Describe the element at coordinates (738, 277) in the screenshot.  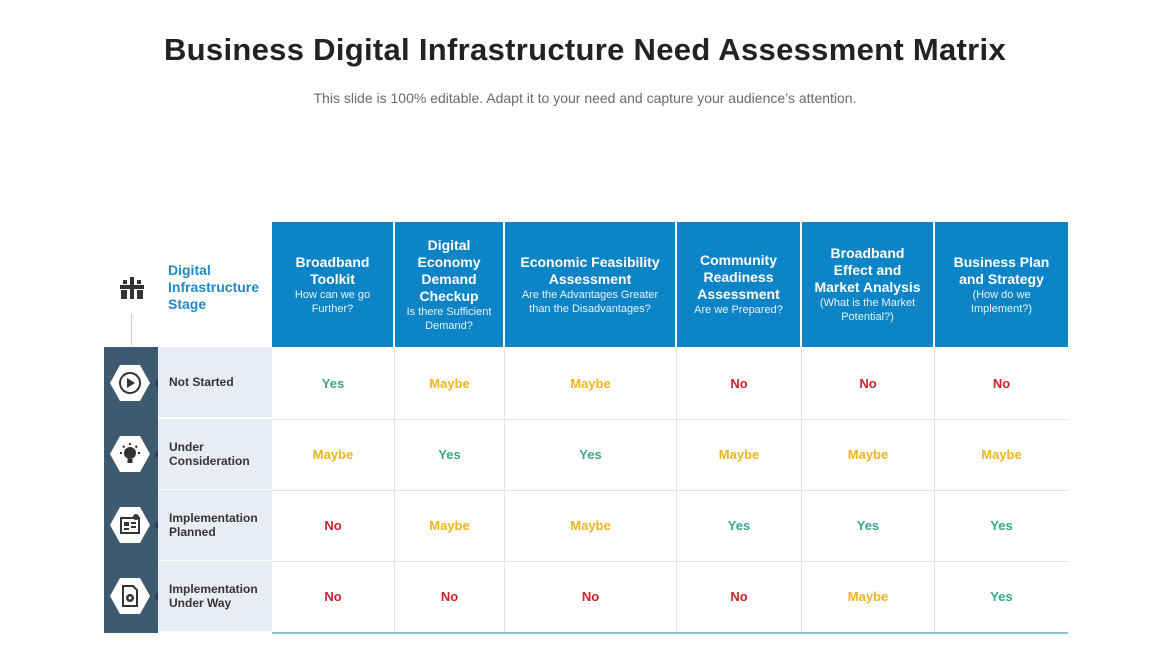
I see `header-title-line: Readiness` at that location.